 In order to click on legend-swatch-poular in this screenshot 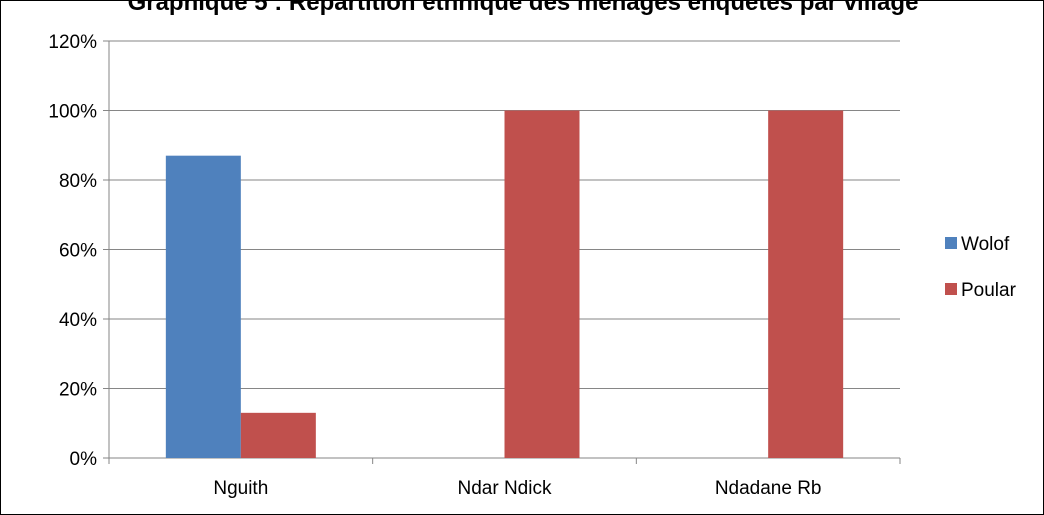, I will do `click(951, 289)`.